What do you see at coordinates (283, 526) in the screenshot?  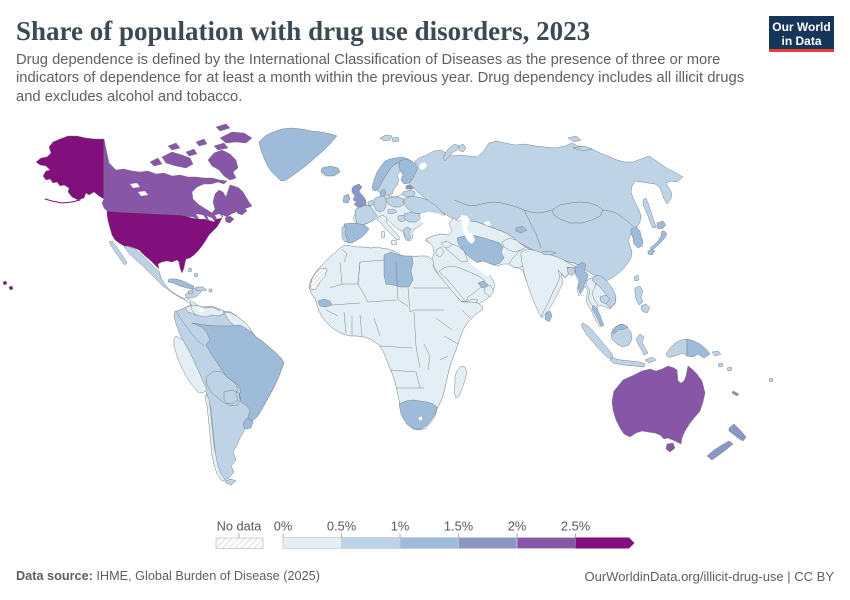 I see `svg-text: 0%` at bounding box center [283, 526].